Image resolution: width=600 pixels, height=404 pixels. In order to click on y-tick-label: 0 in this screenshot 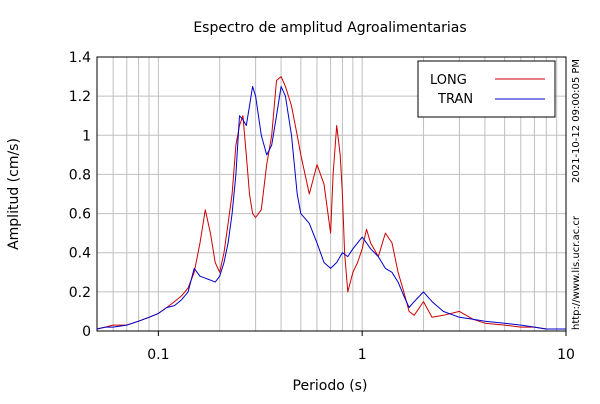, I will do `click(86, 332)`.